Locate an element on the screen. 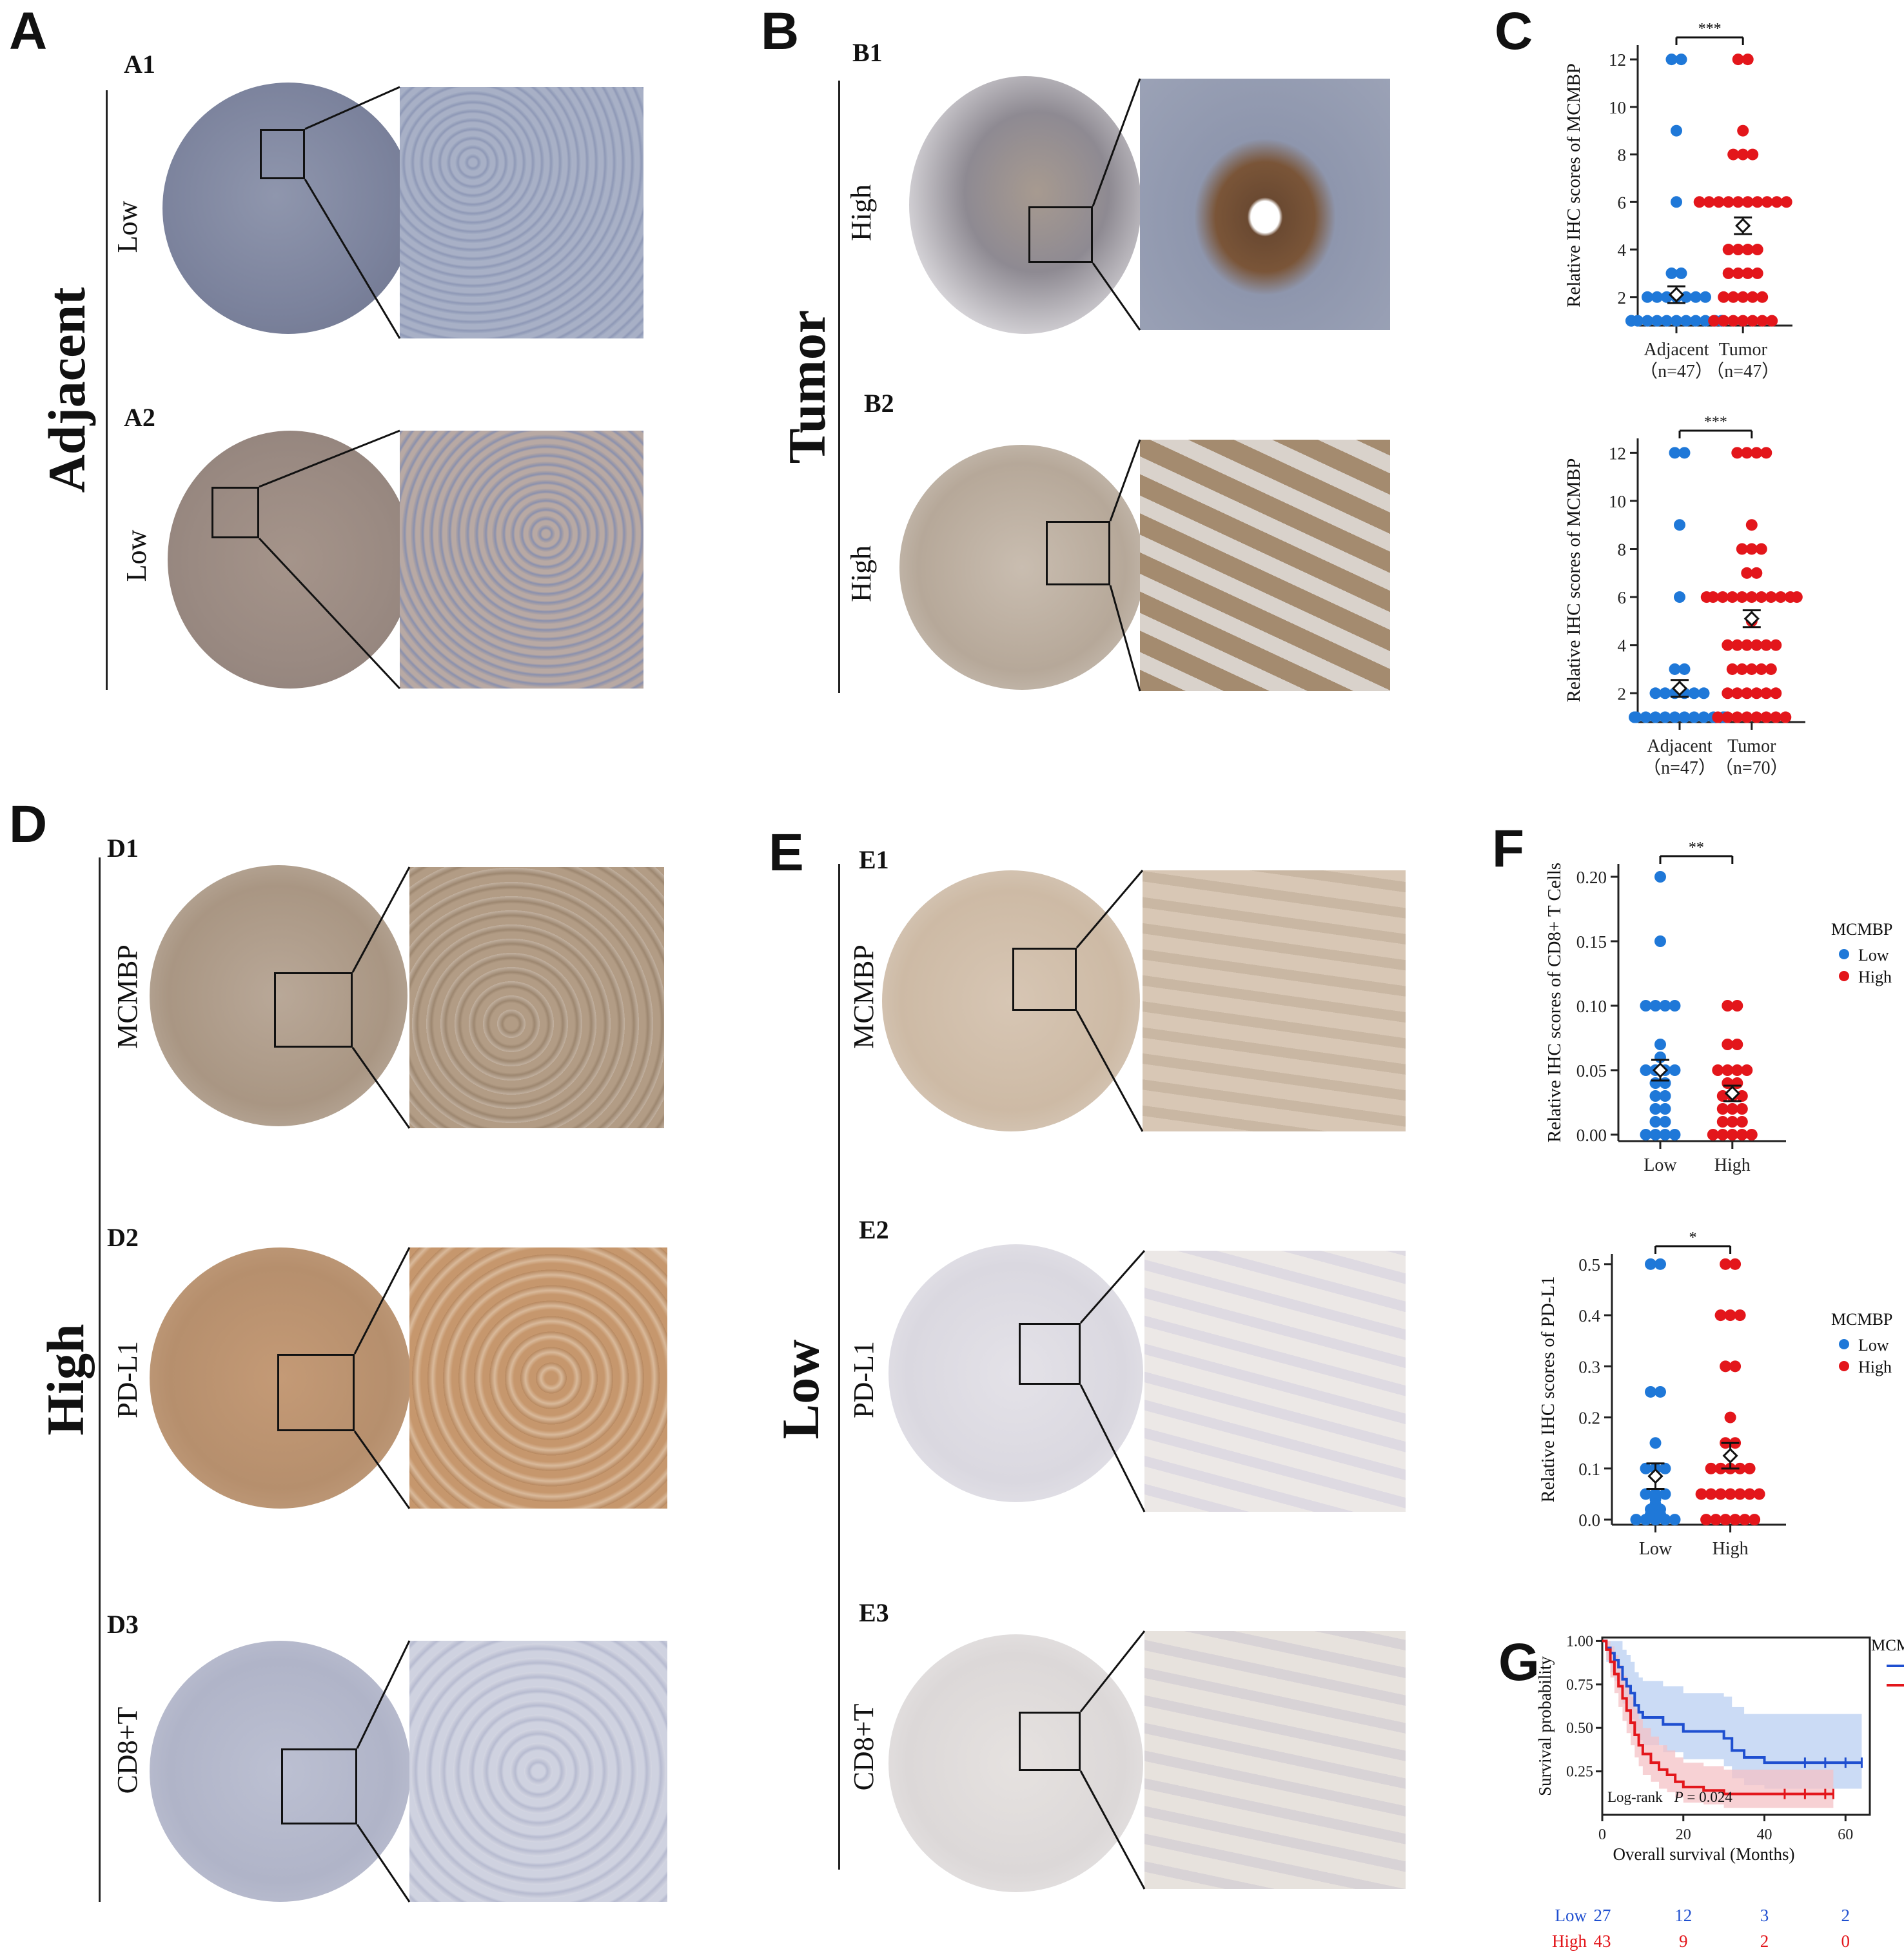 The height and width of the screenshot is (1956, 1904). sub-label-D3: D3 is located at coordinates (123, 1625).